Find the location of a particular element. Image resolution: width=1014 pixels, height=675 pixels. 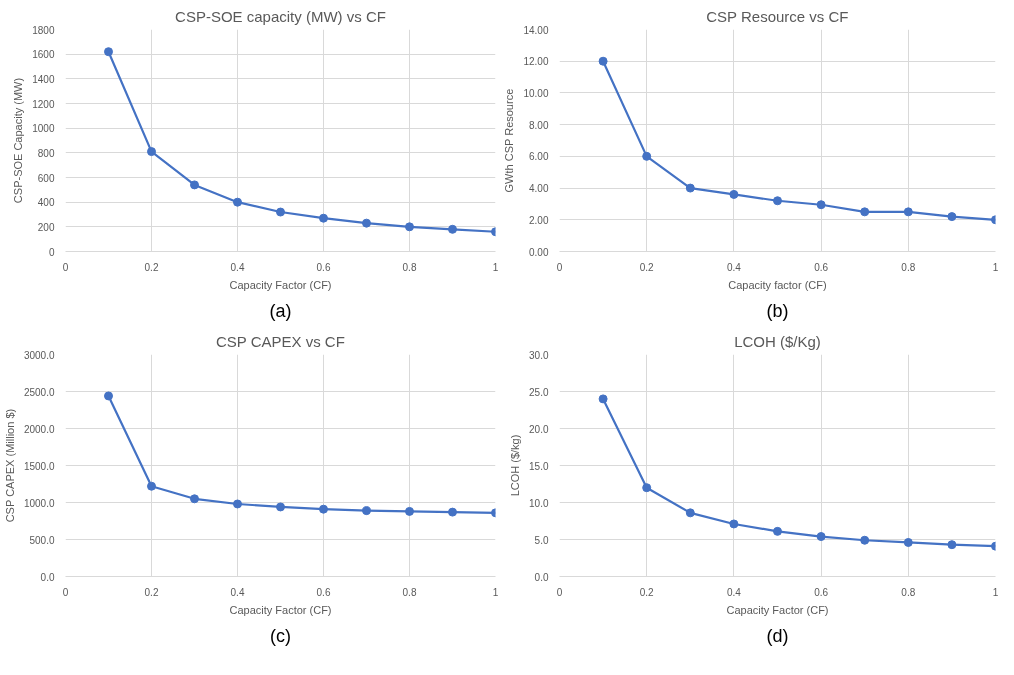

y-tick-label: 2.00 is located at coordinates (539, 220).